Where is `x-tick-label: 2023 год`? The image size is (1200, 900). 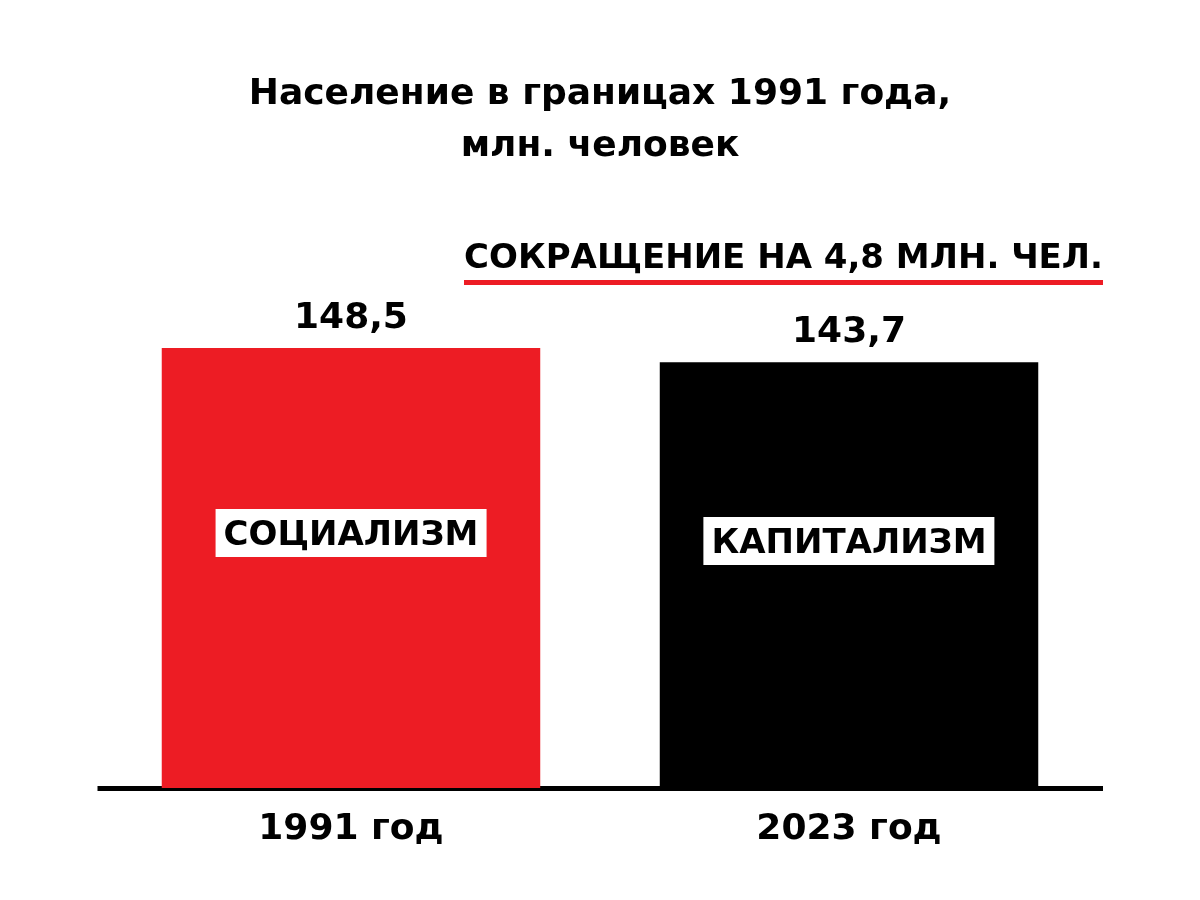
x-tick-label: 2023 год is located at coordinates (849, 826).